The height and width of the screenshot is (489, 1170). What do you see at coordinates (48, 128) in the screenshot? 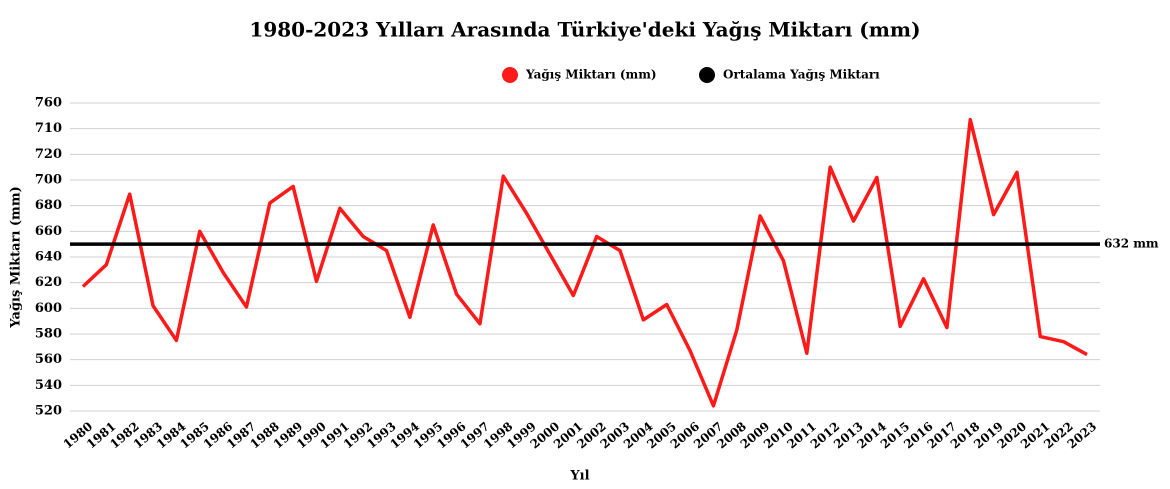
I see `y-tick-label: 710` at bounding box center [48, 128].